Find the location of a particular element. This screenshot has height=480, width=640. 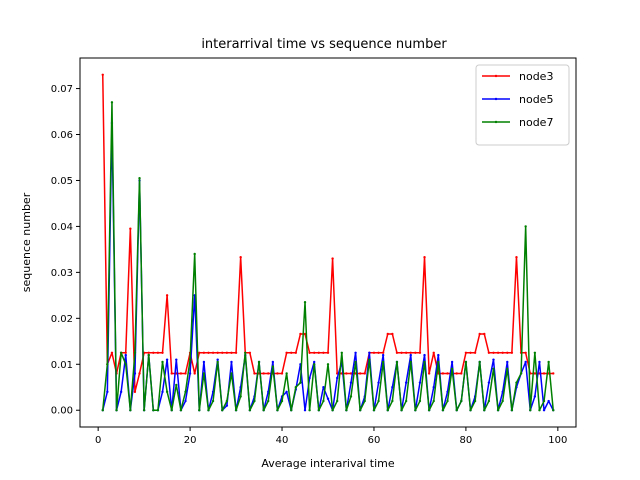

y-tick-label: 0.06 is located at coordinates (62, 135).